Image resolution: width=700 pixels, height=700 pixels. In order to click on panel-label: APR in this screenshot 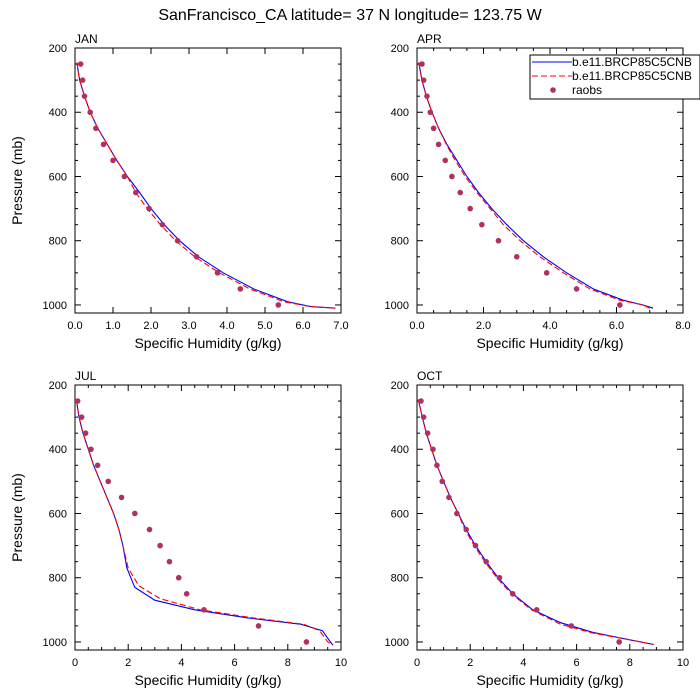, I will do `click(429, 39)`.